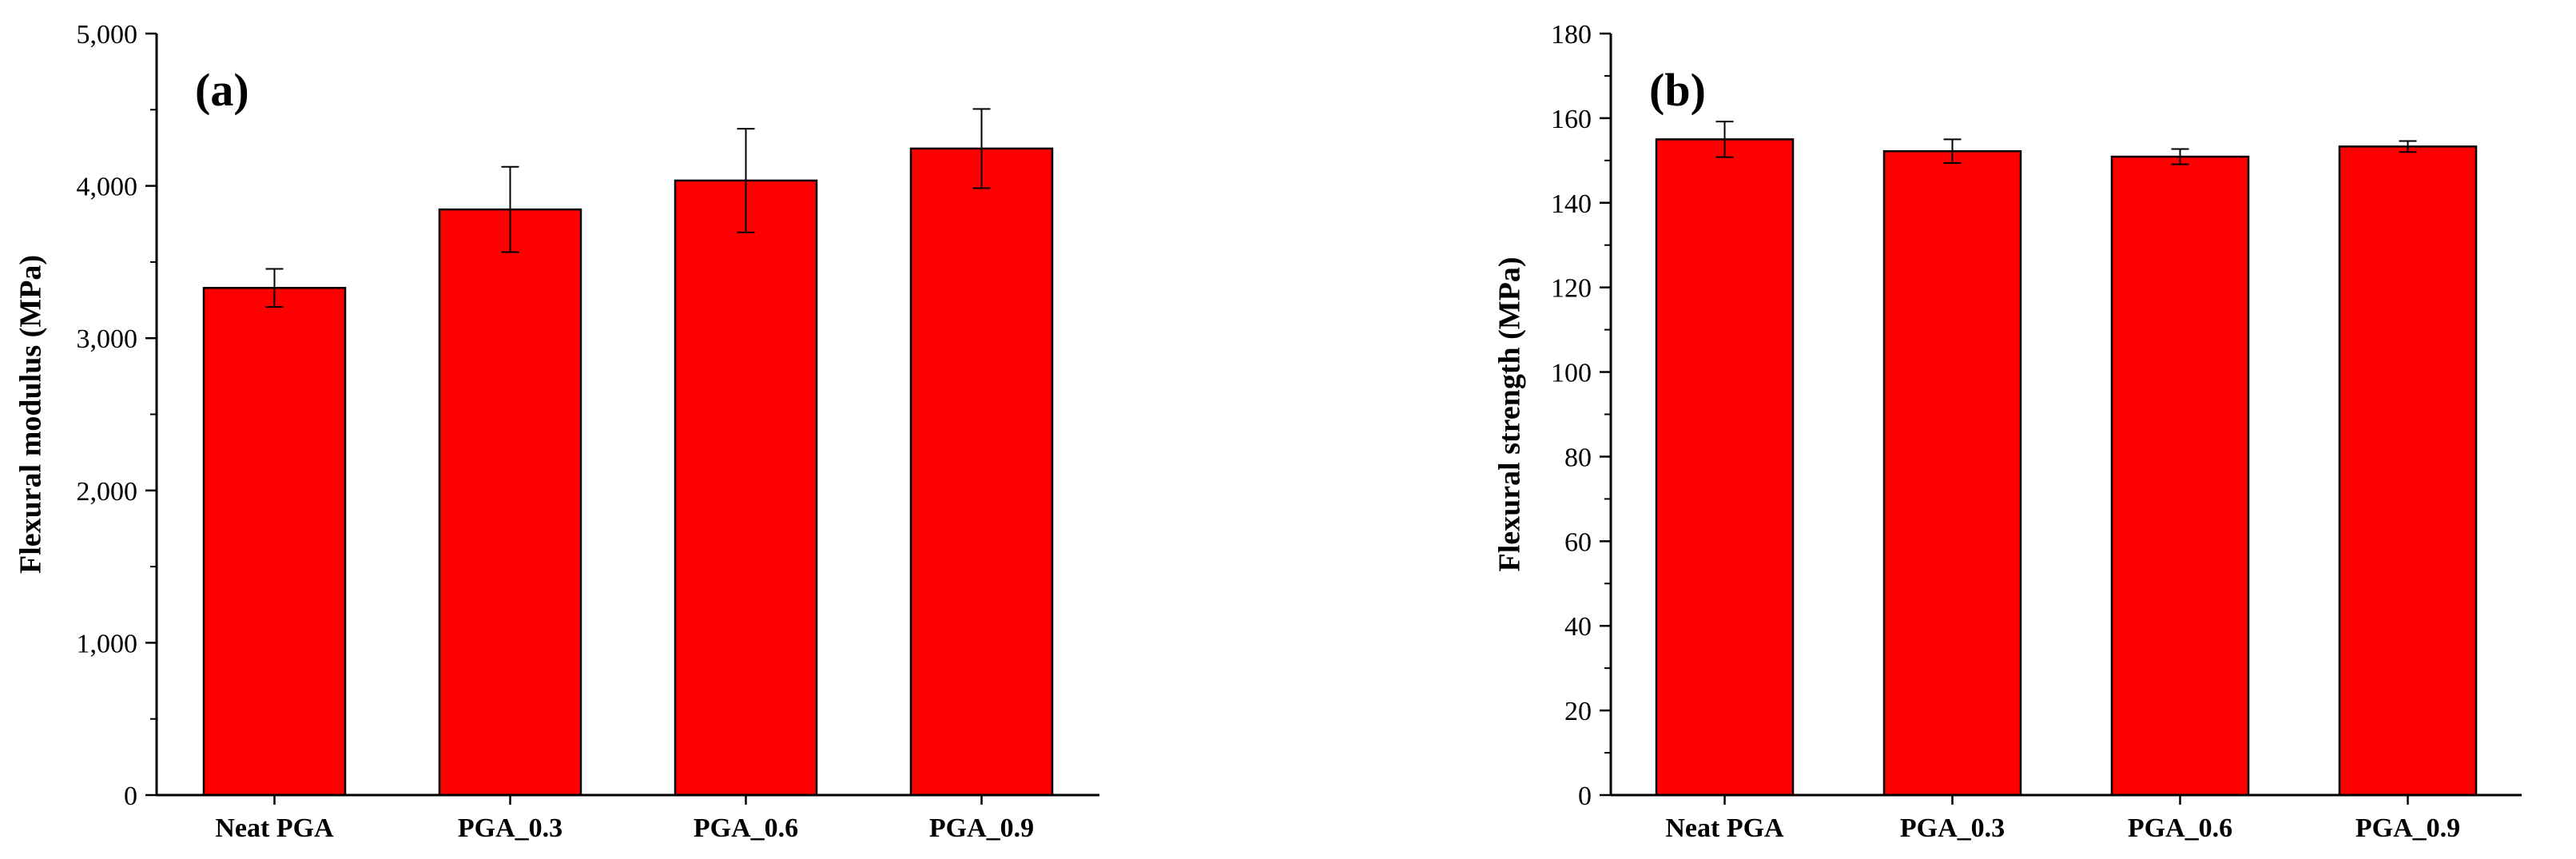  I want to click on y-axis-title: Flexural strength (MPa), so click(1510, 414).